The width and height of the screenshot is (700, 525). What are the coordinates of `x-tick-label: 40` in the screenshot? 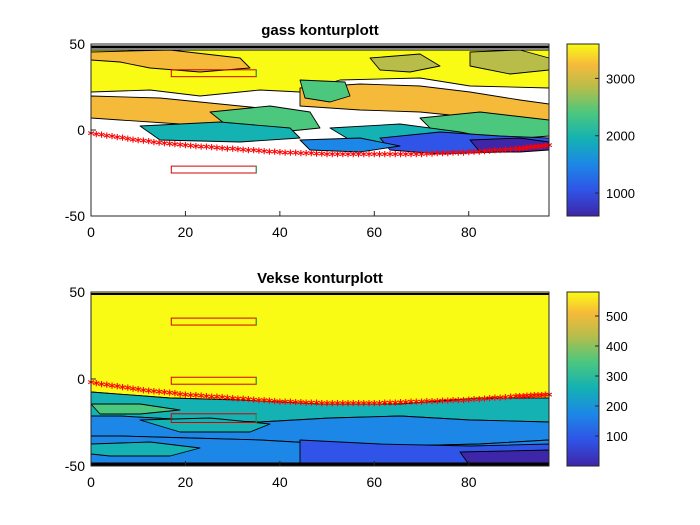 It's located at (280, 482).